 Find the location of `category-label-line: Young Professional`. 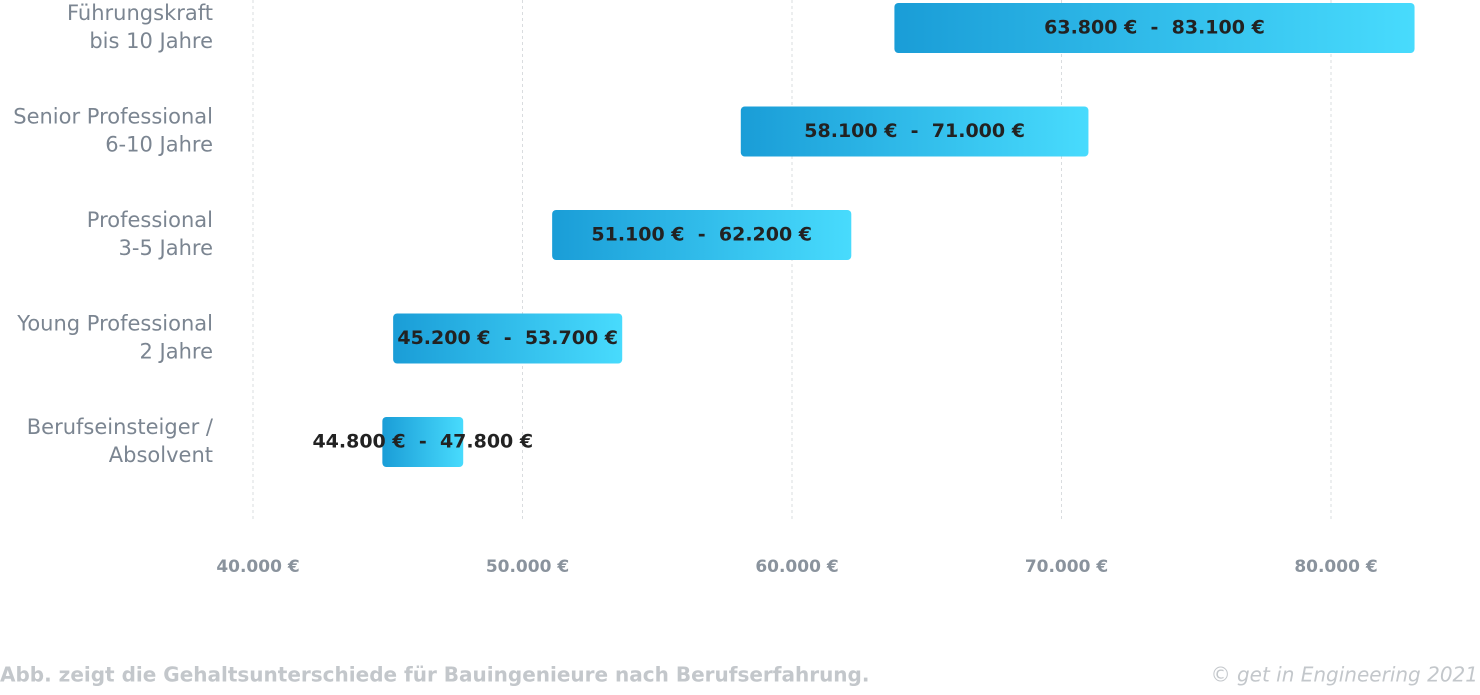

category-label-line: Young Professional is located at coordinates (114, 324).